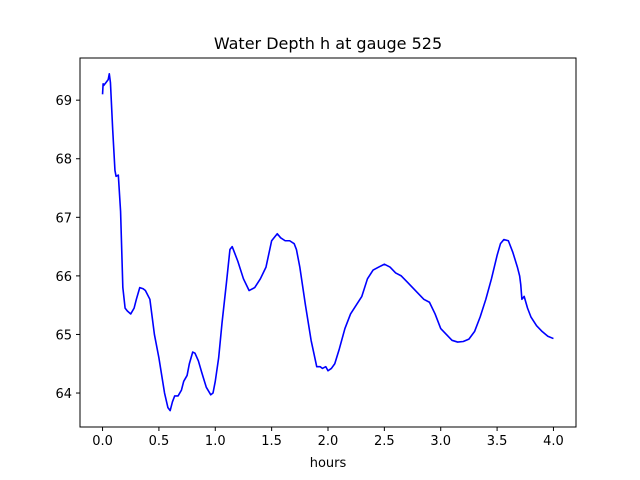 The image size is (640, 480). I want to click on y-tick-label: 68, so click(63, 160).